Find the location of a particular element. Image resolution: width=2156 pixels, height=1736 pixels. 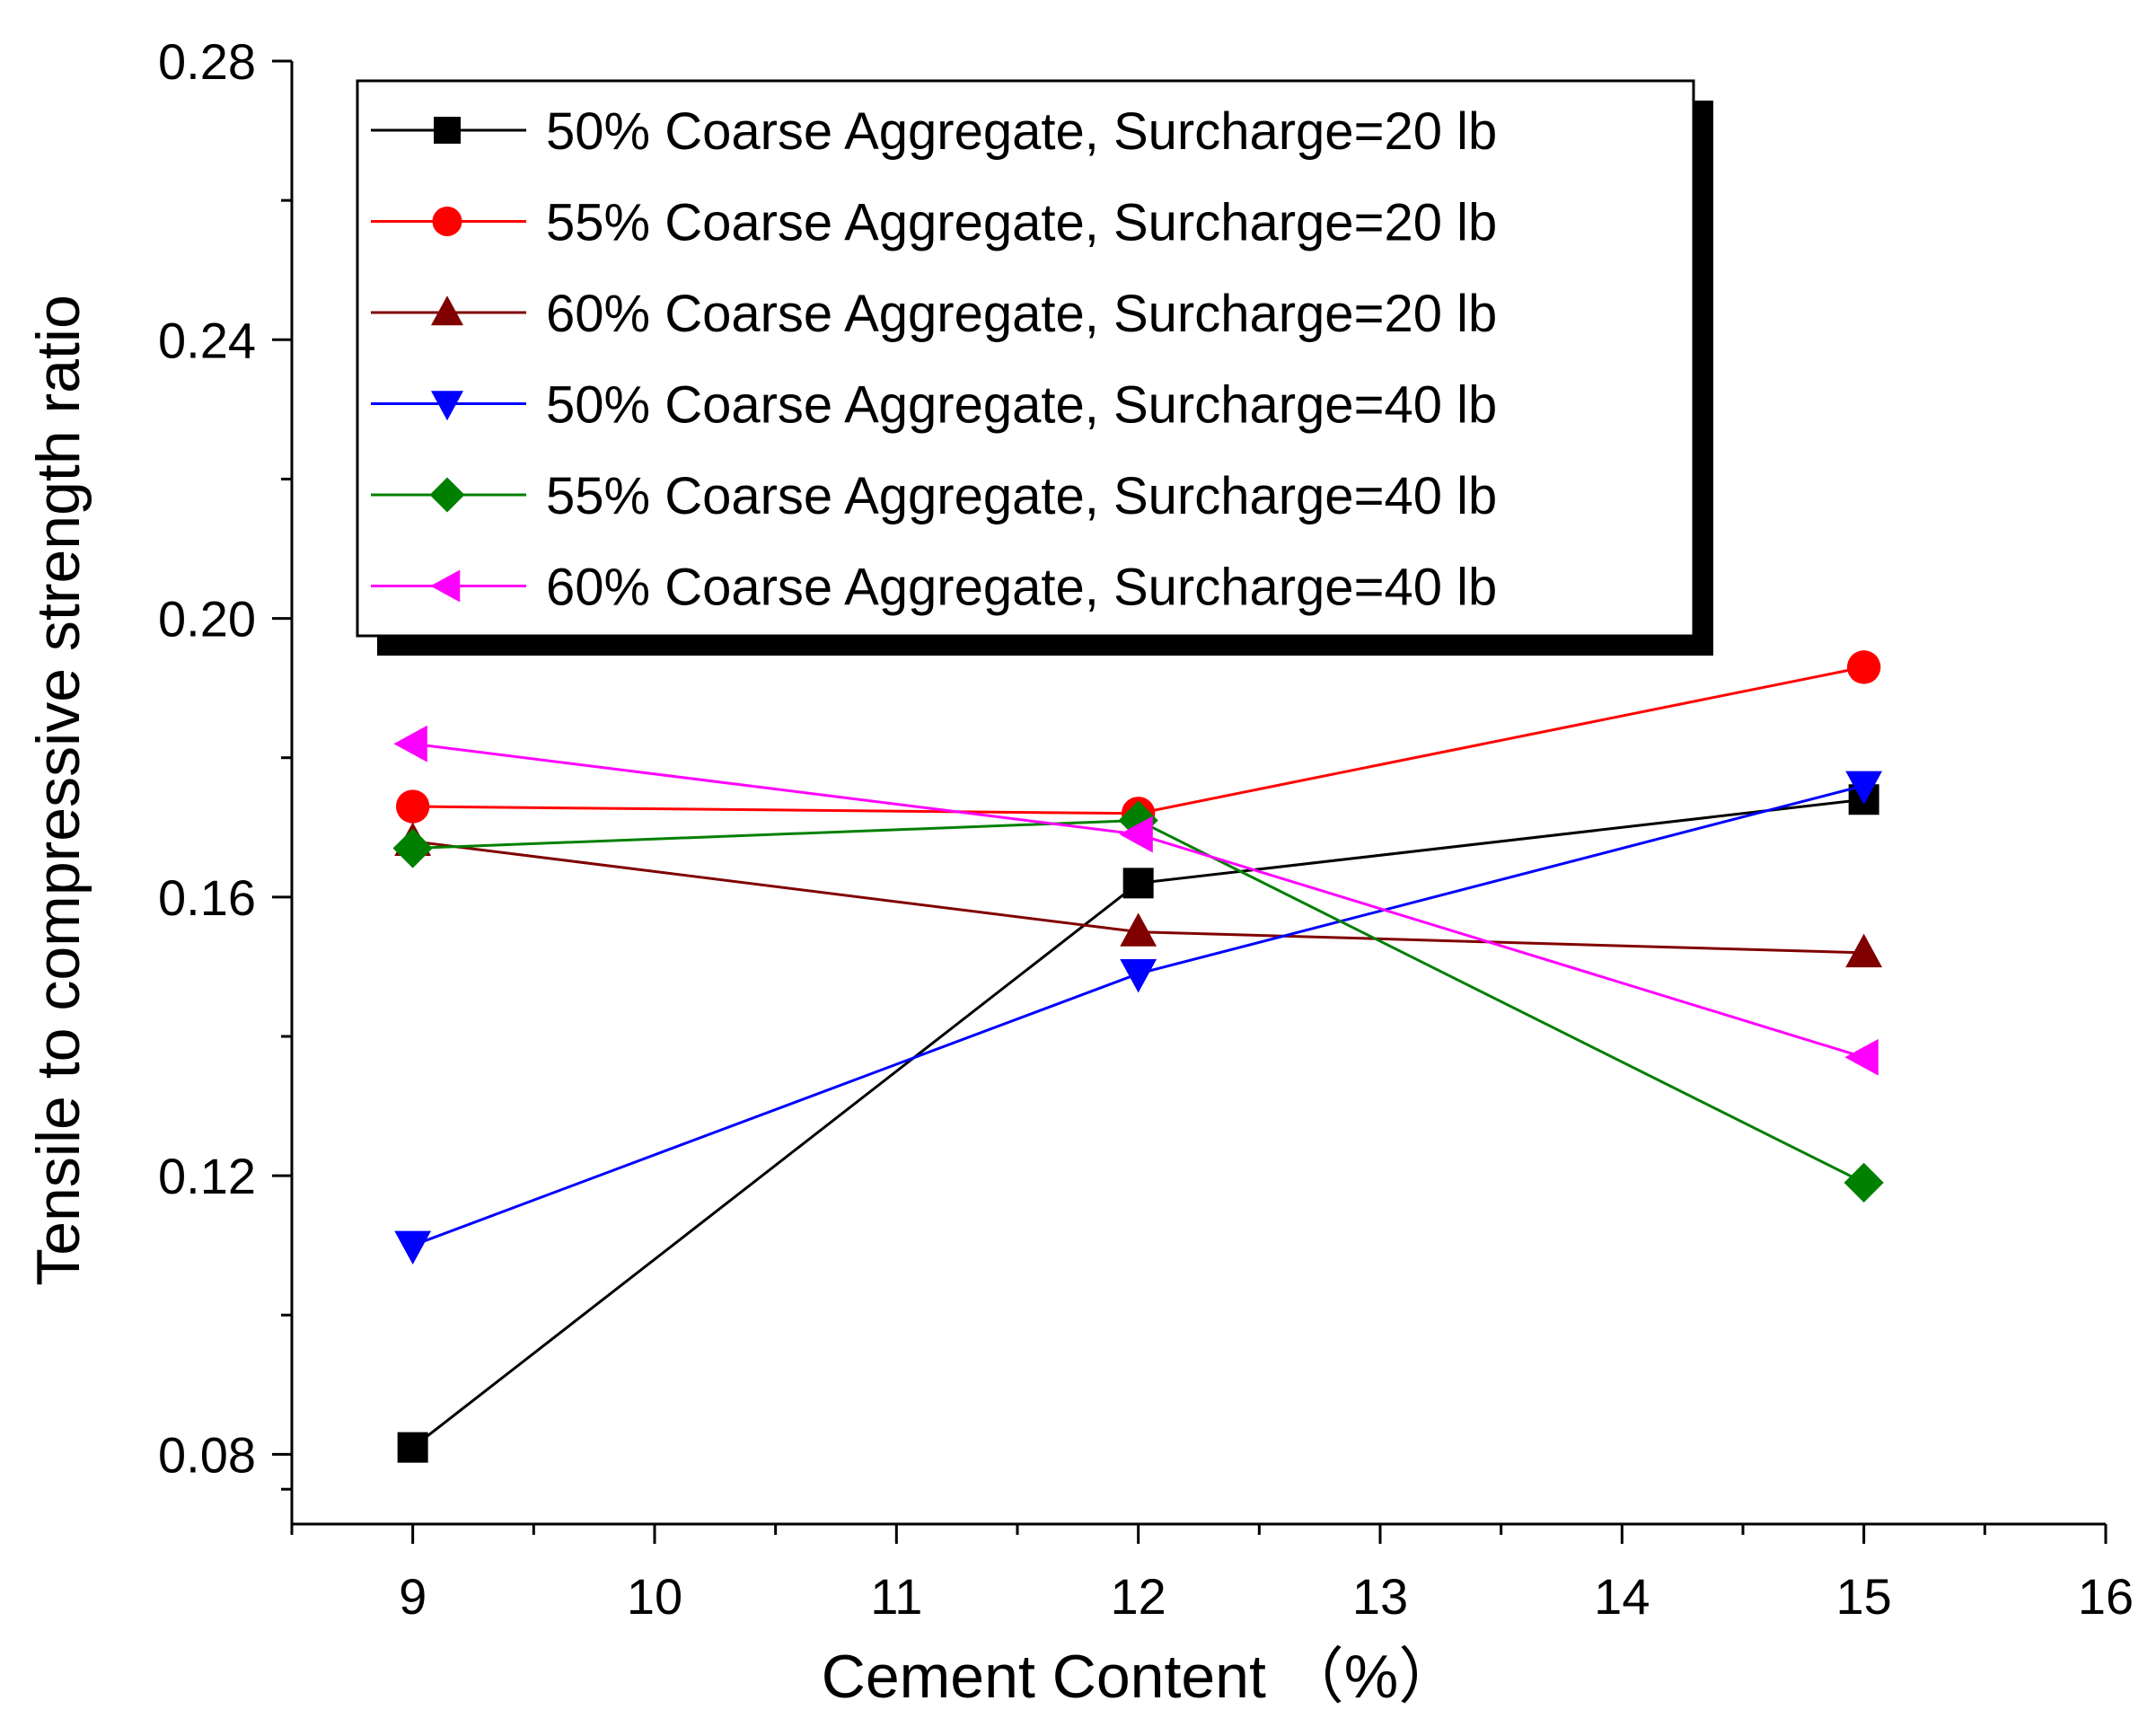

legend-entry: 50% Coarse Aggregate, Surcharge=40 lb is located at coordinates (934, 406).